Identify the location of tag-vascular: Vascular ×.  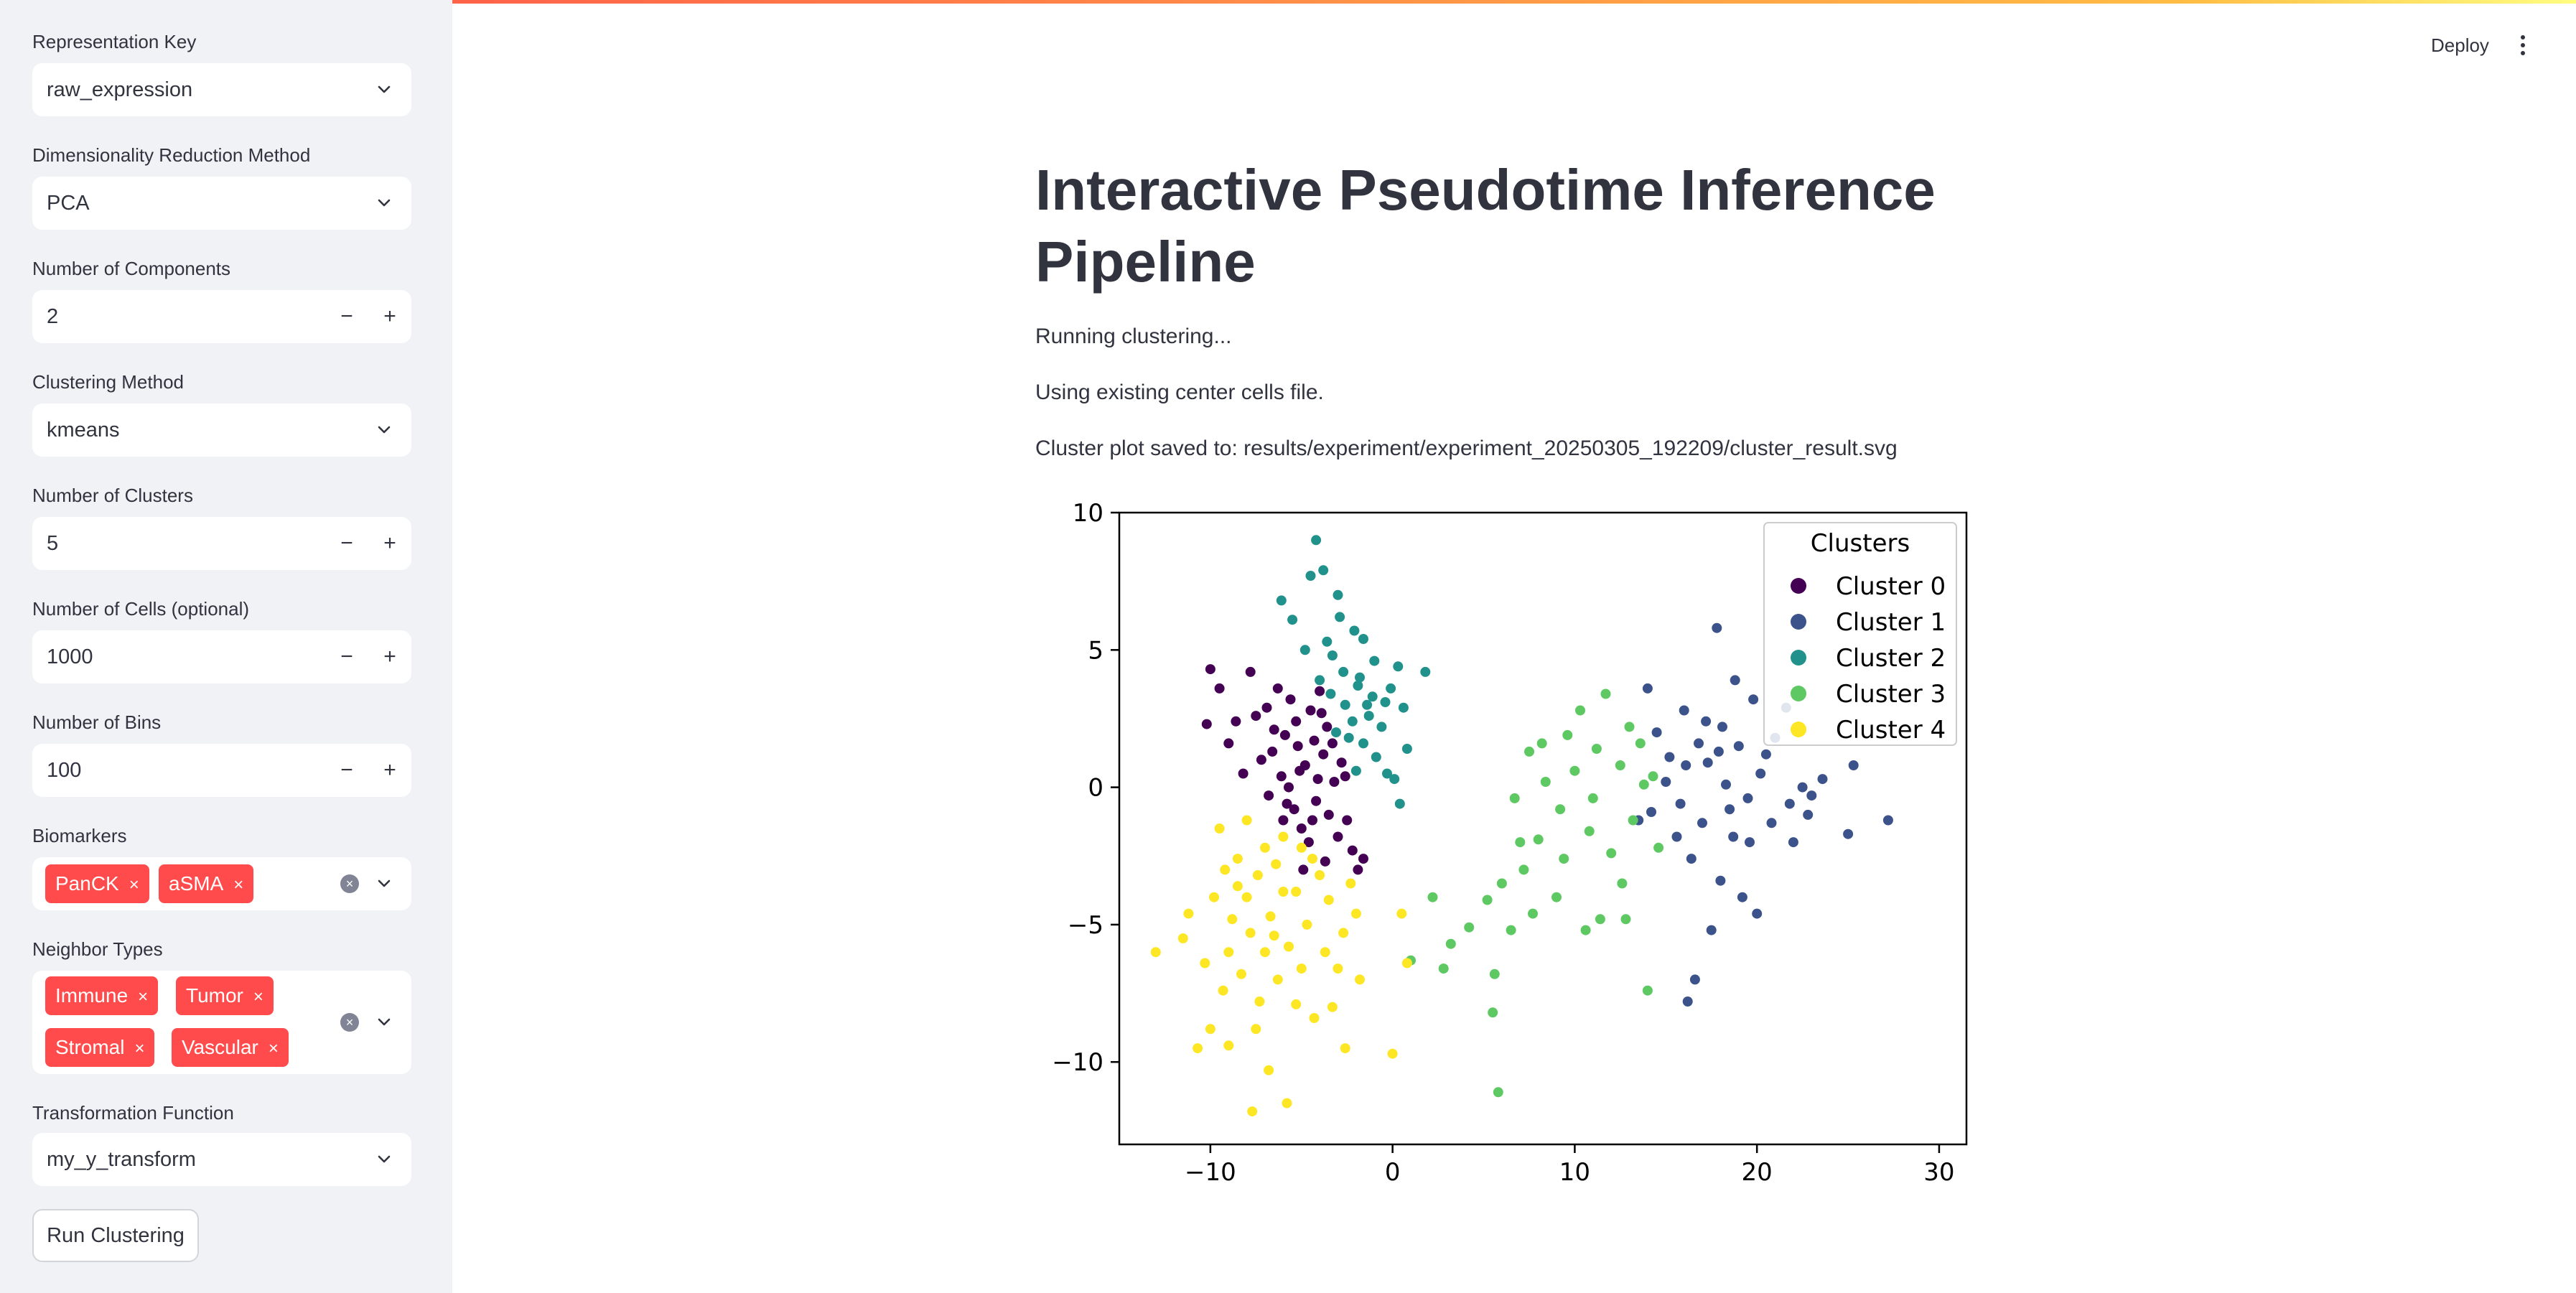
(230, 1047).